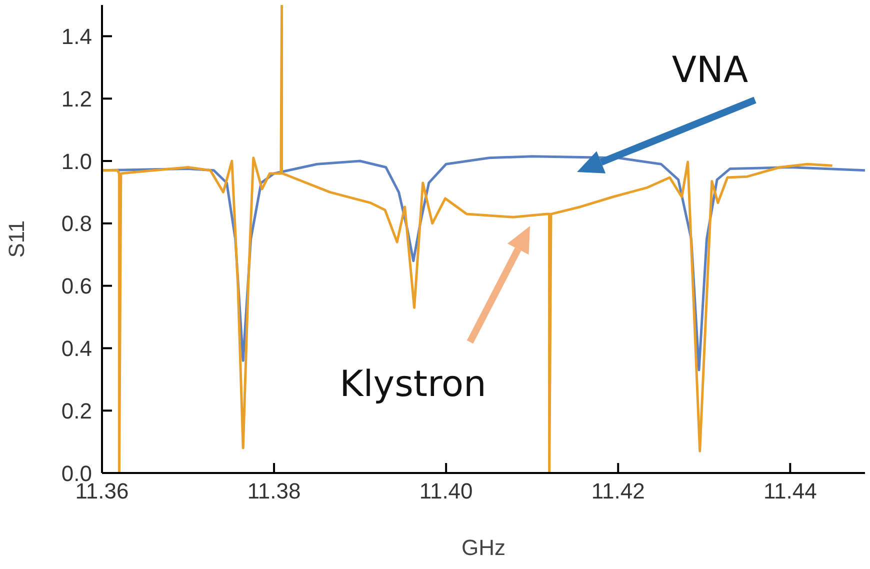 This screenshot has height=569, width=870. I want to click on annotation: Klystron, so click(413, 384).